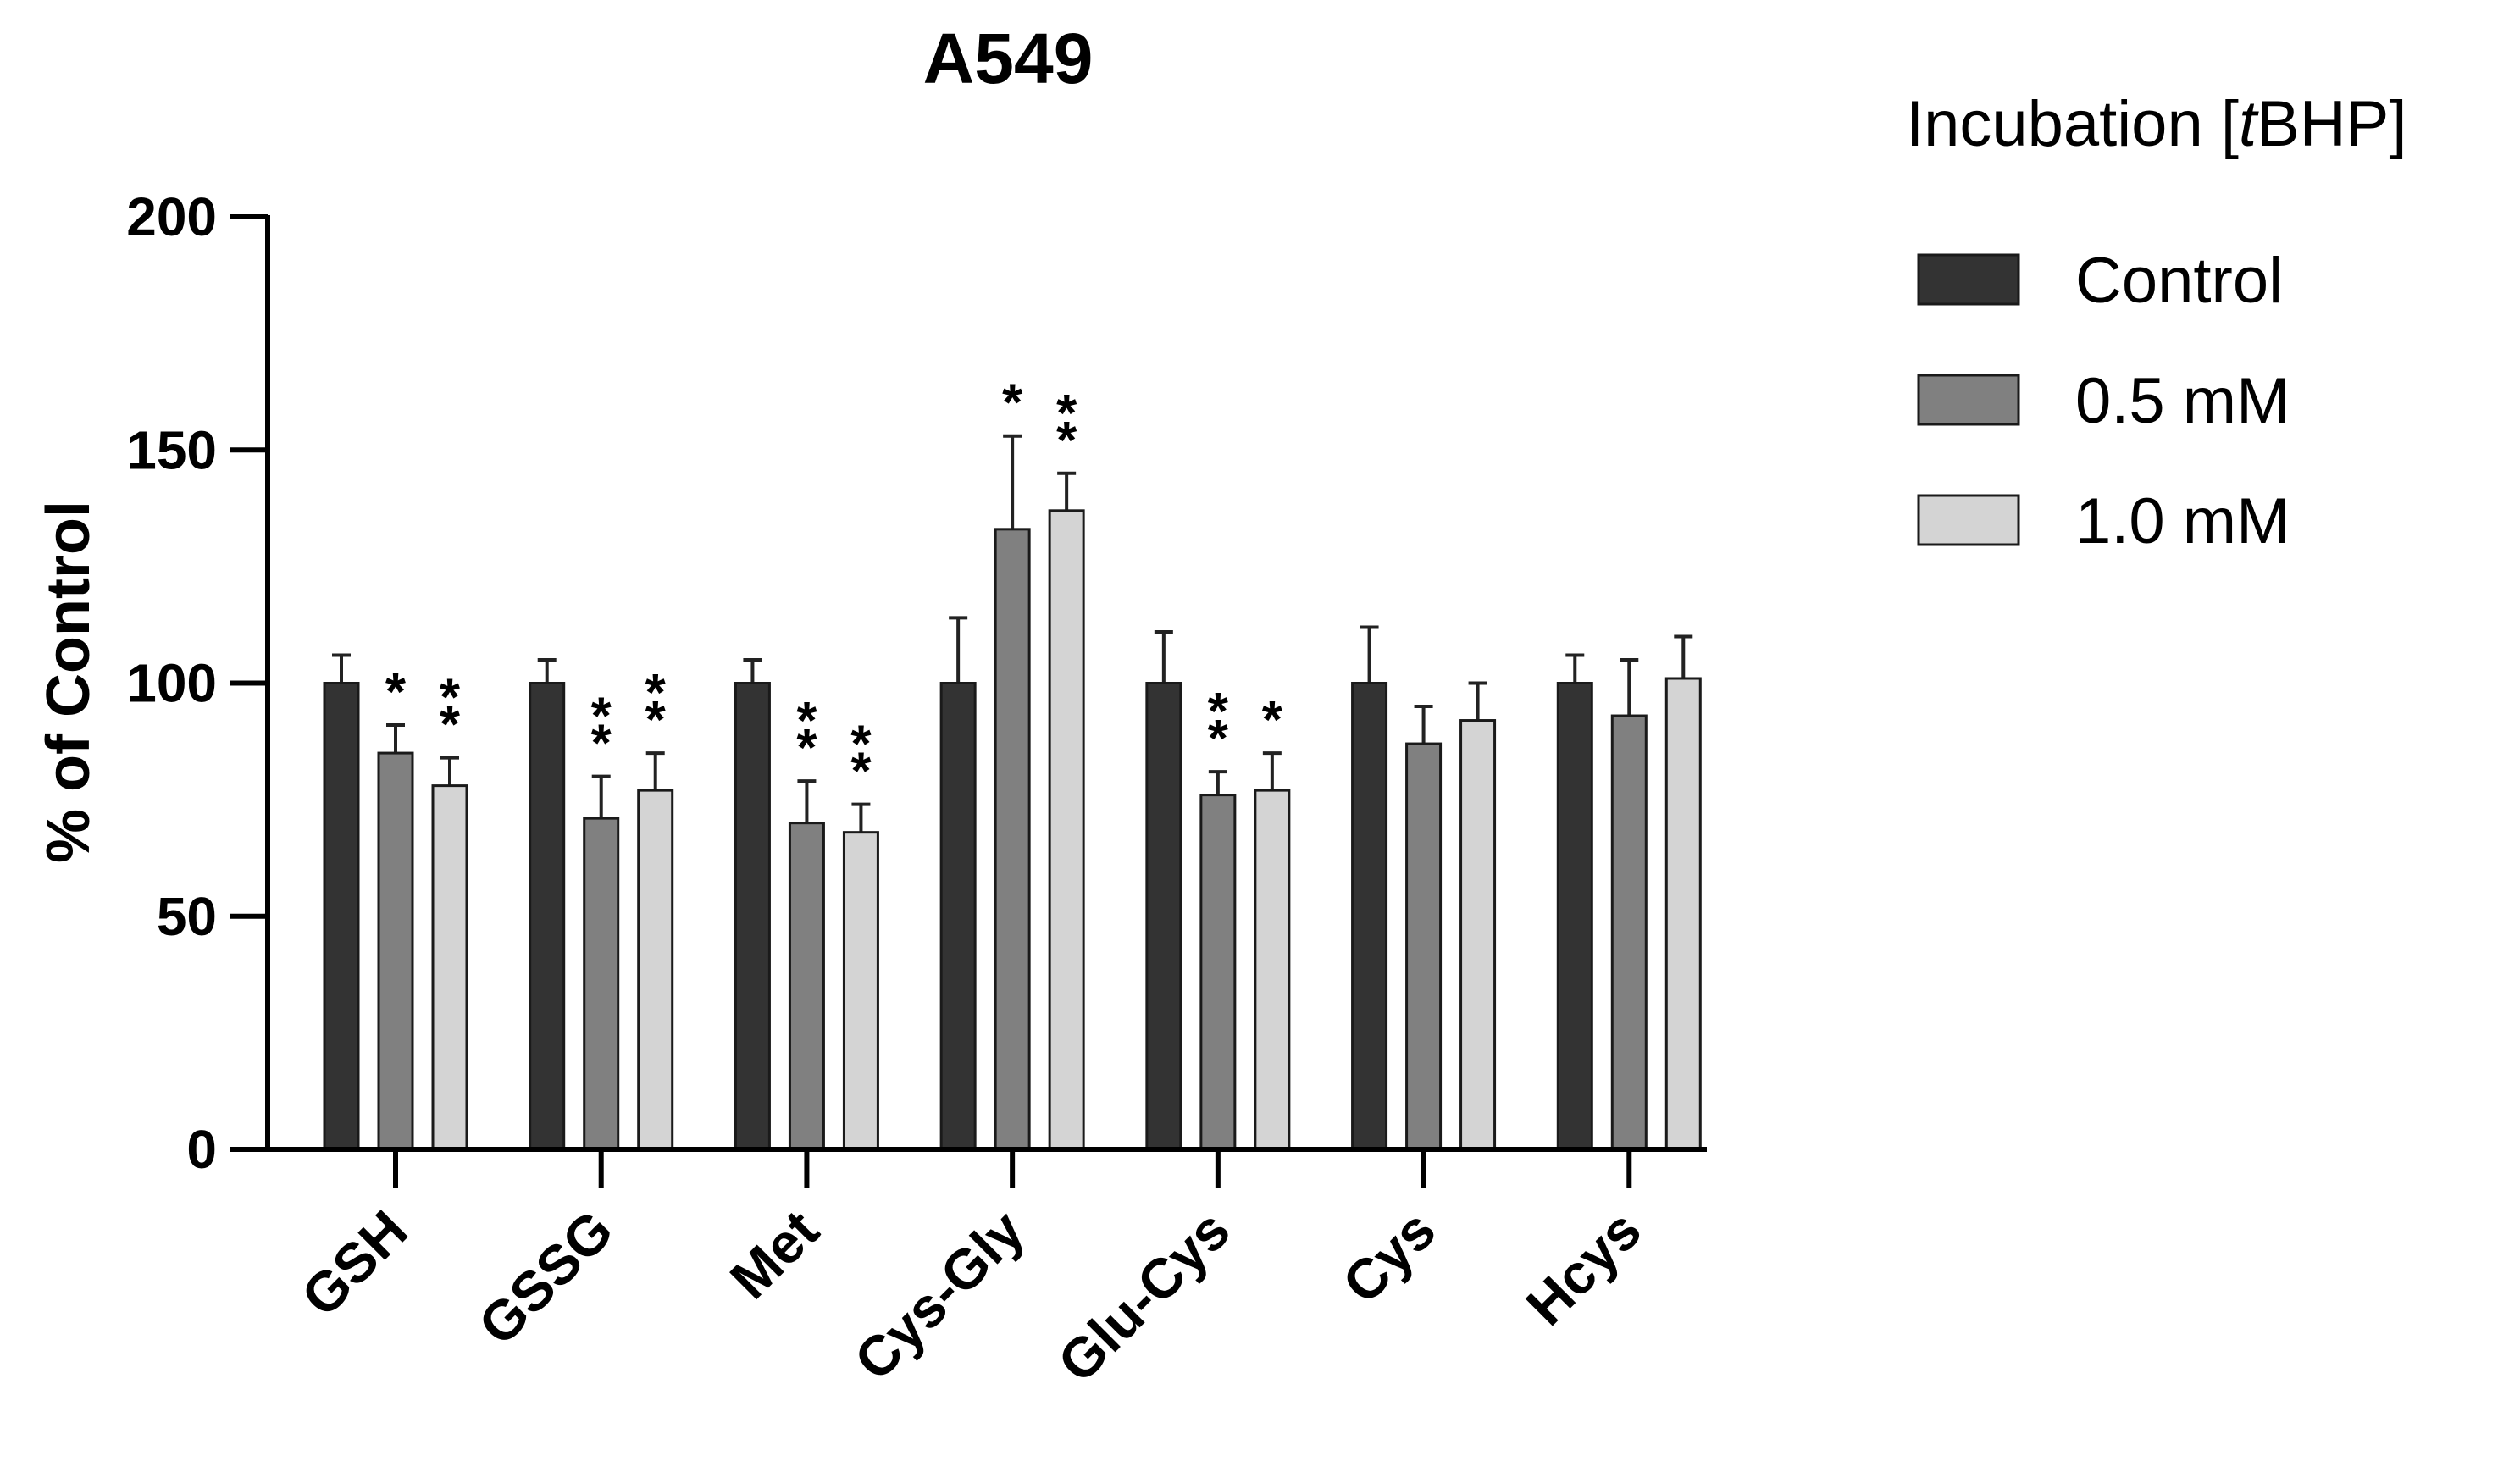  I want to click on x-tick-label: GSSG, so click(545, 1278).